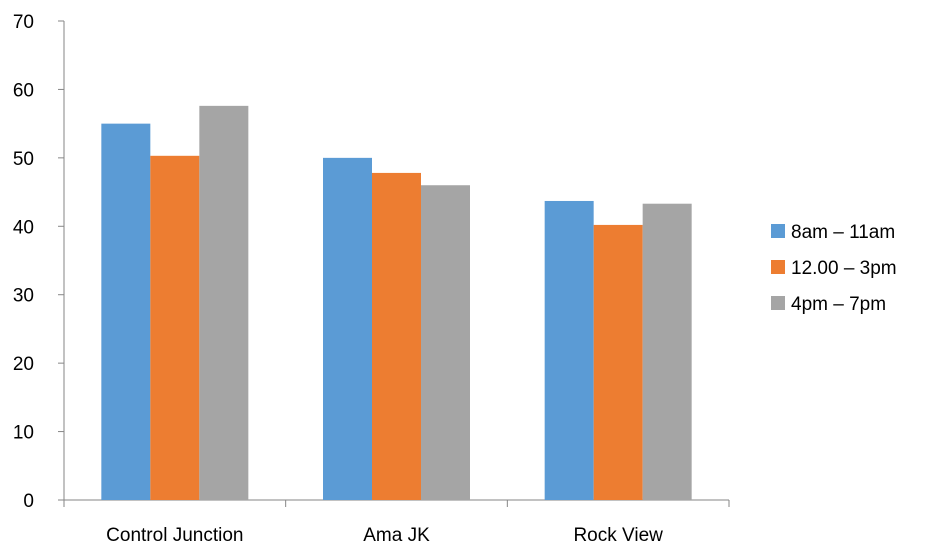 This screenshot has height=552, width=930. Describe the element at coordinates (23, 364) in the screenshot. I see `y-tick-label: 20` at that location.